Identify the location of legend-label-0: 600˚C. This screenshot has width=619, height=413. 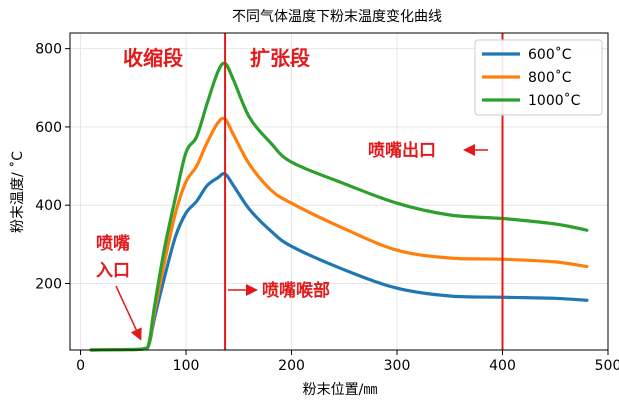
(550, 54).